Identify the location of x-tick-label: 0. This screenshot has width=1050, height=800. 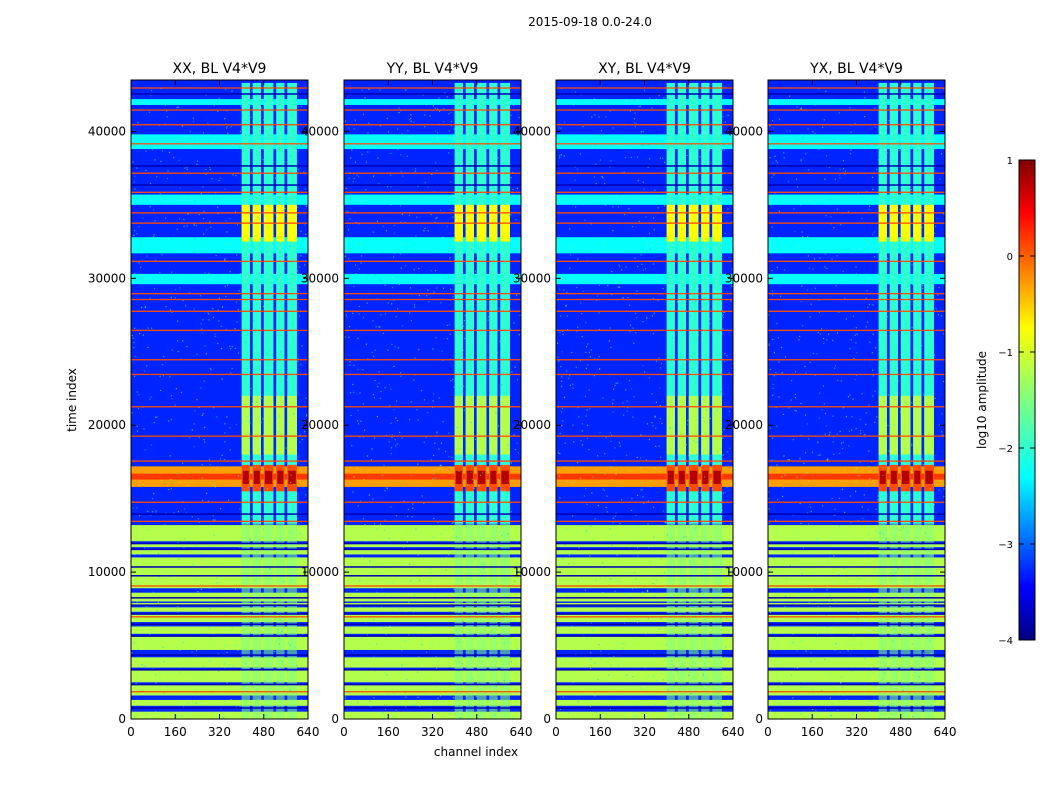
(344, 732).